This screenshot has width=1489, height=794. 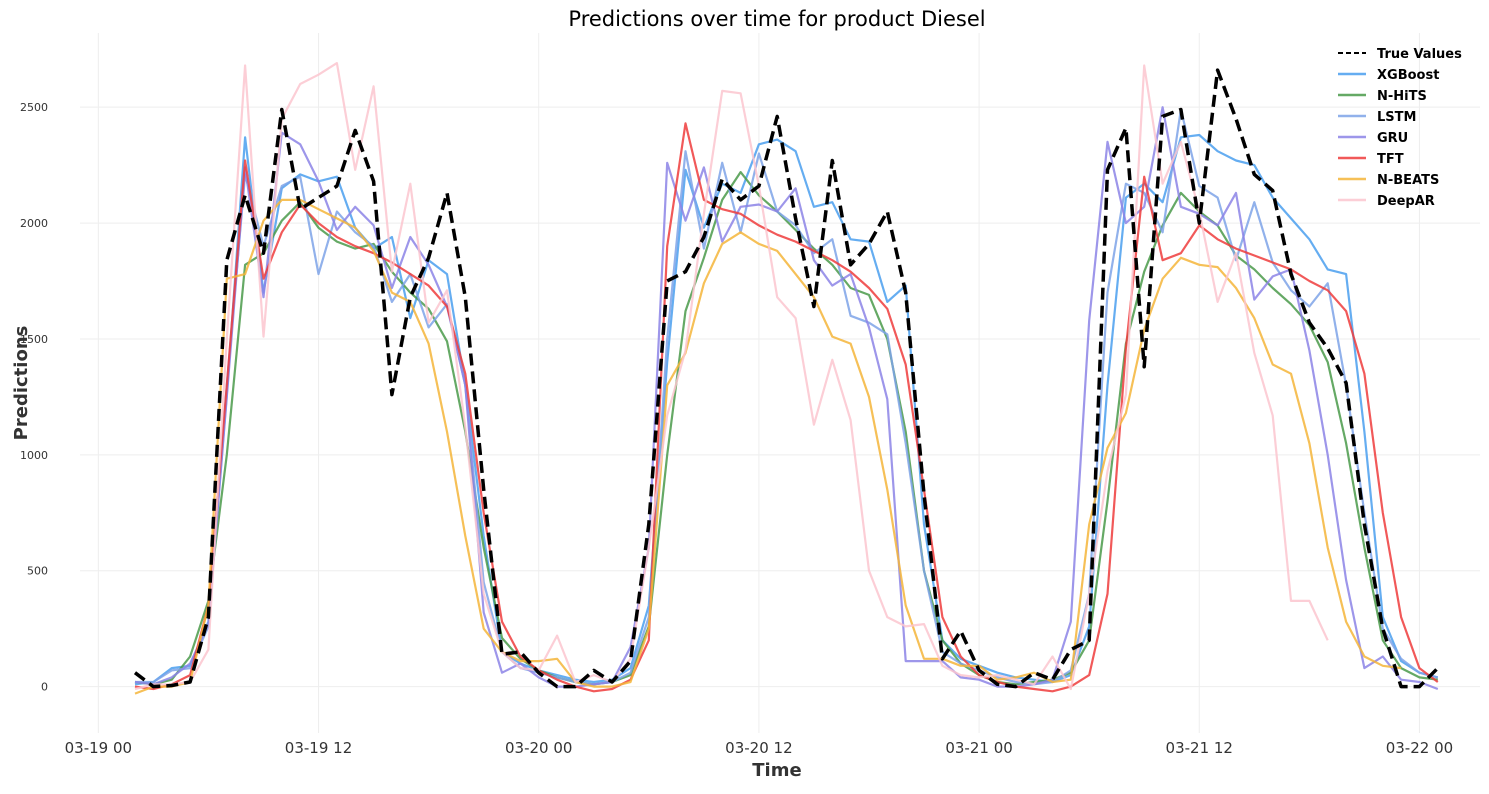 What do you see at coordinates (776, 770) in the screenshot?
I see `x-axis-label: Time` at bounding box center [776, 770].